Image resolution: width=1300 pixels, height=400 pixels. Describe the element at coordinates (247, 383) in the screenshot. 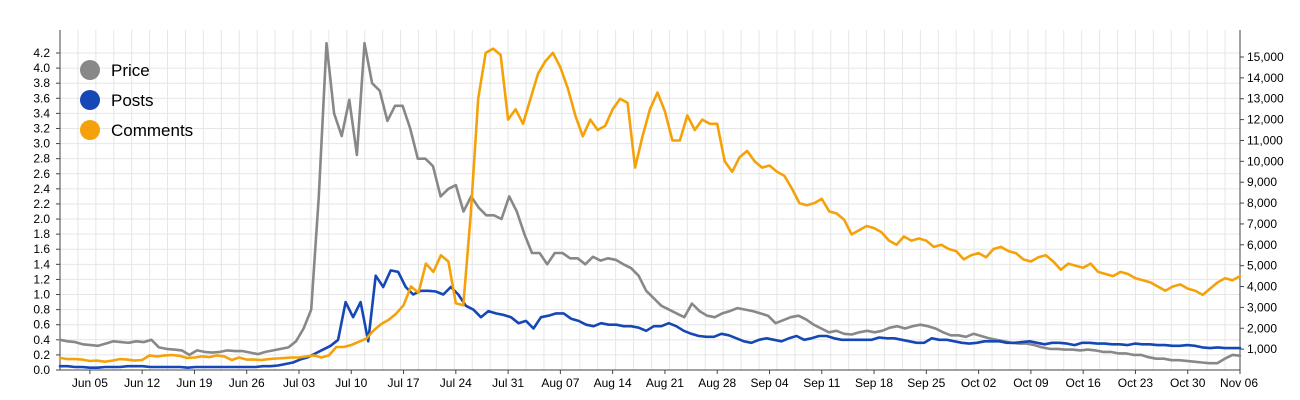

I see `x-tick-label: Jun 26` at that location.